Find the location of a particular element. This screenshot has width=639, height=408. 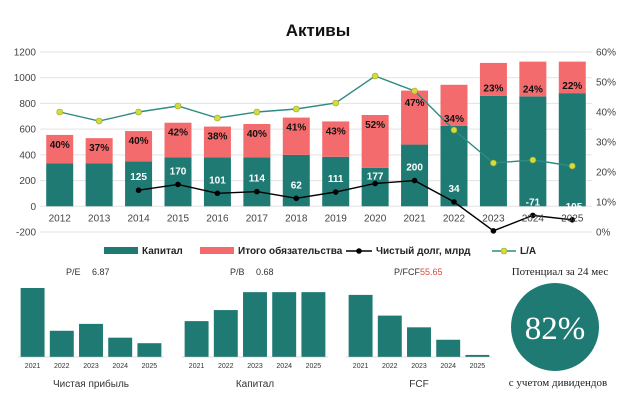

legend-swatch-capital is located at coordinates (121, 250).